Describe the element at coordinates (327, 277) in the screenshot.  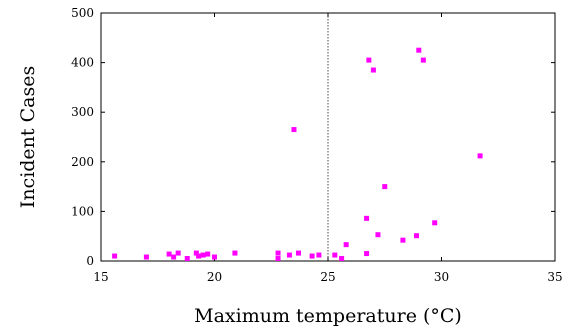
I see `x-tick-label: 25` at that location.